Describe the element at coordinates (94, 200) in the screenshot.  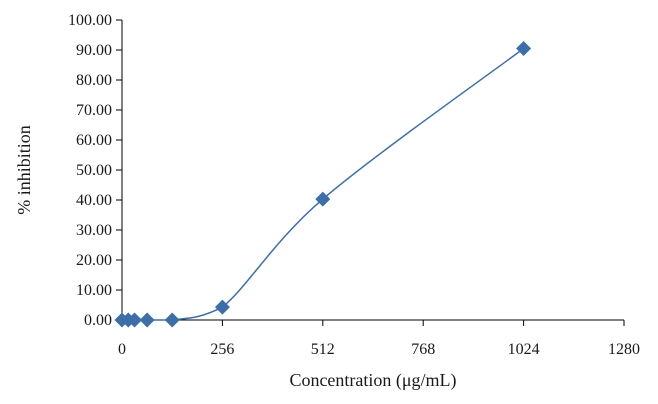
I see `y-tick-label: 40.00` at that location.